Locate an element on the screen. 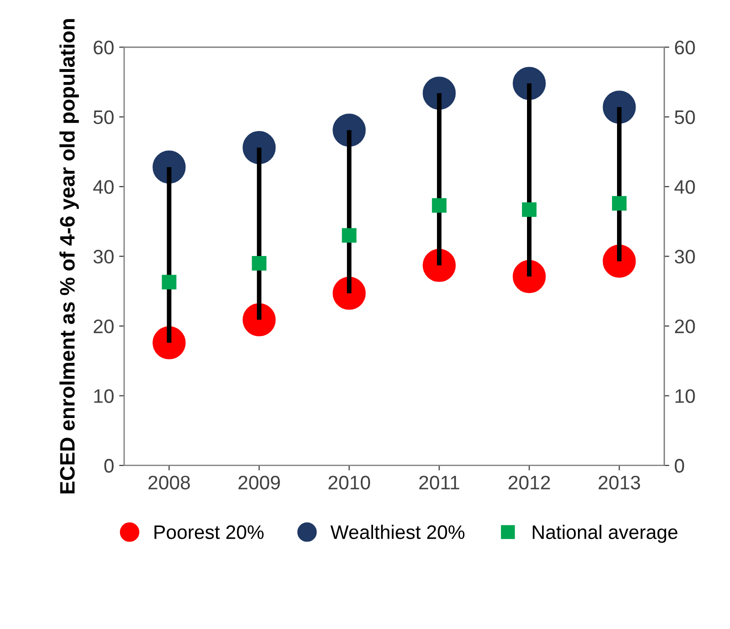 Image resolution: width=730 pixels, height=629 pixels. y2-tick-label: 40 is located at coordinates (684, 187).